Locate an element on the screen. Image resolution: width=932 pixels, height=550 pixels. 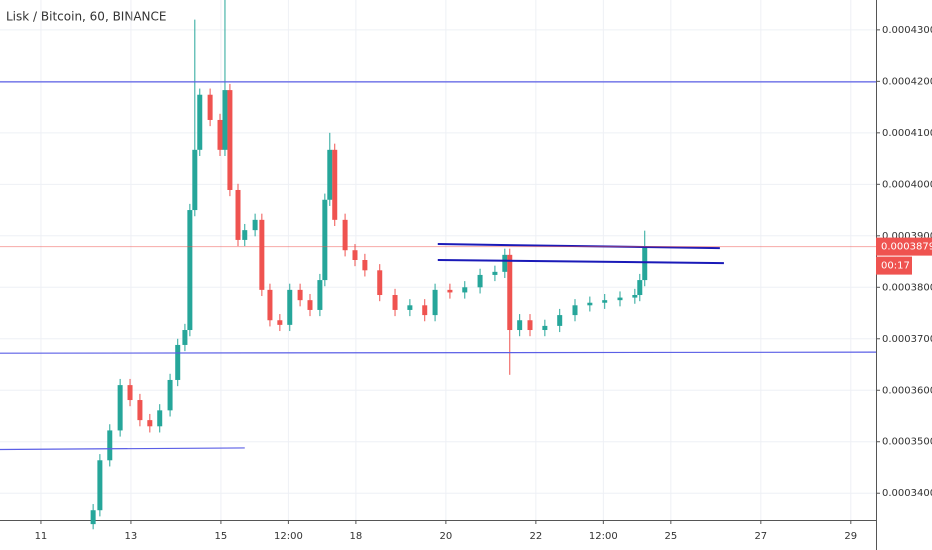
y-tick-label: 0.0004000 is located at coordinates (907, 184).